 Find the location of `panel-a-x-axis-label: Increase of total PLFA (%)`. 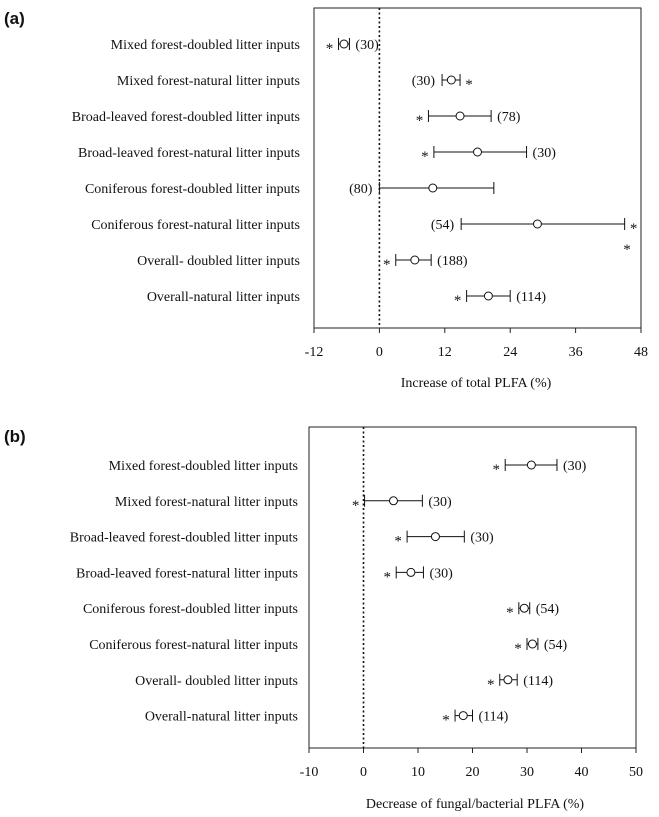

panel-a-x-axis-label: Increase of total PLFA (%) is located at coordinates (476, 383).